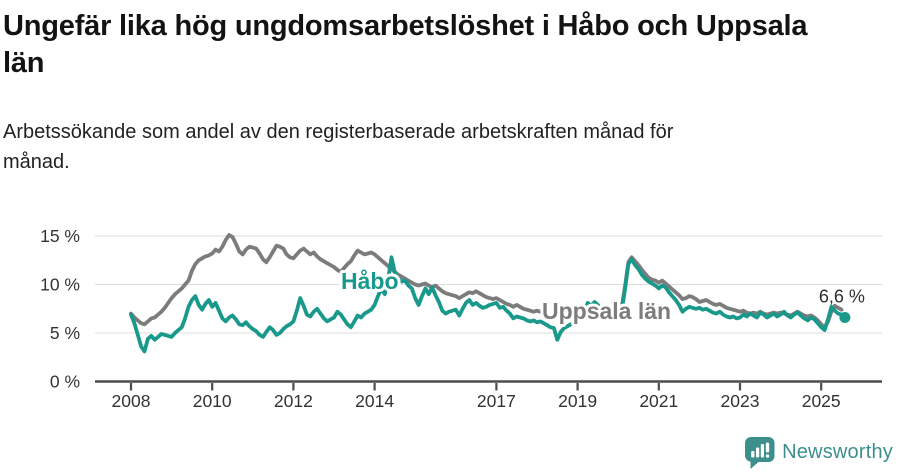 Image resolution: width=900 pixels, height=474 pixels. What do you see at coordinates (212, 401) in the screenshot?
I see `x-tick-label-2010: 2010` at bounding box center [212, 401].